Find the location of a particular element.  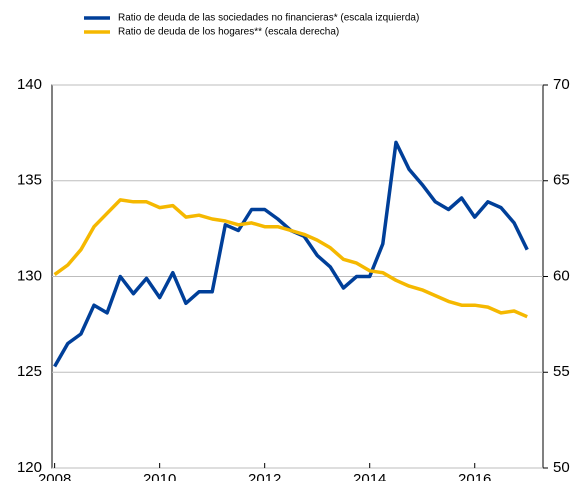

y-tick-label: 125 is located at coordinates (29, 371).